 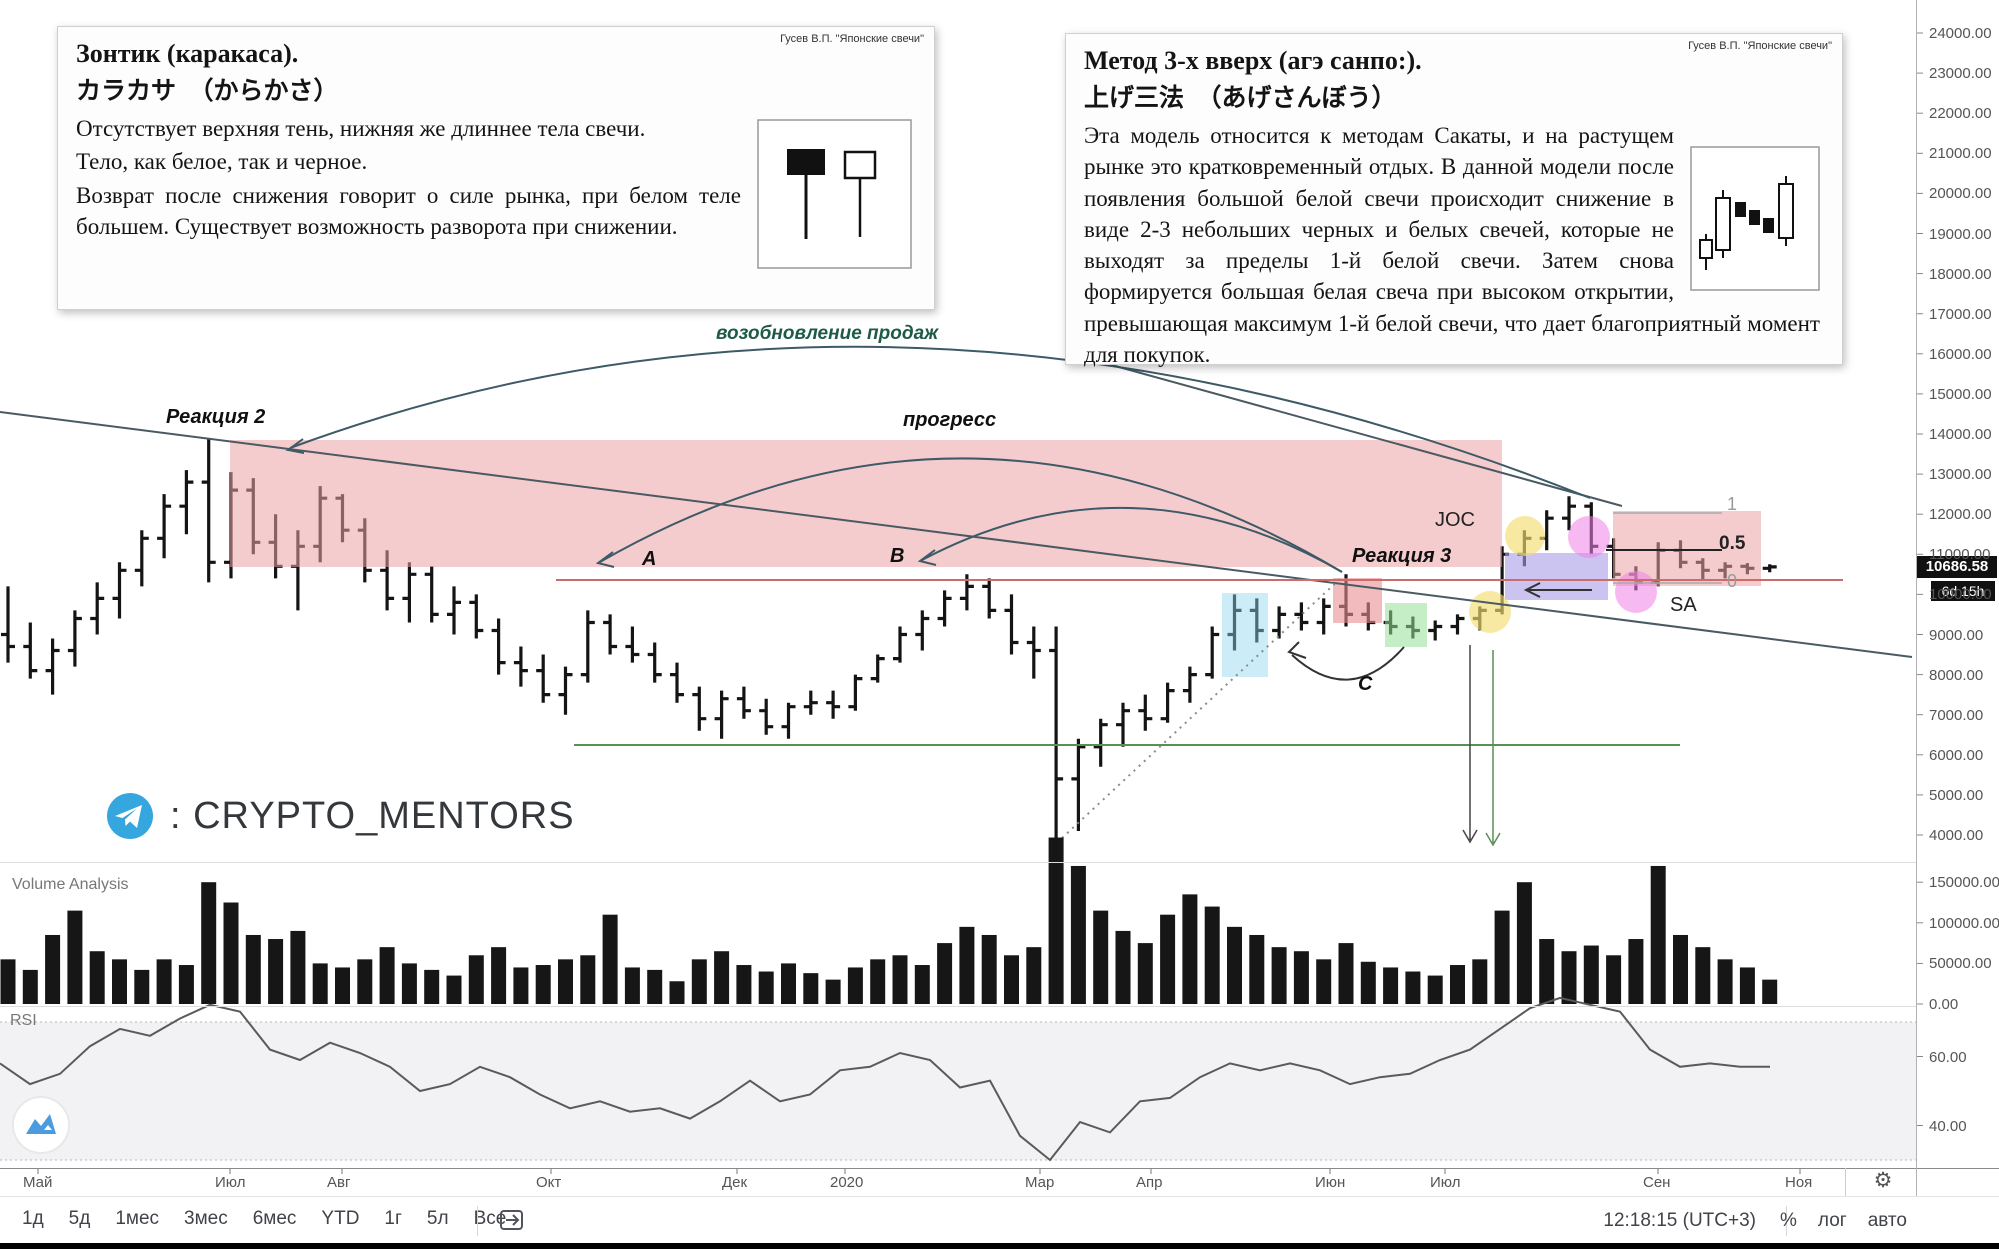 I want to click on go-to-date-icon, so click(x=512, y=1220).